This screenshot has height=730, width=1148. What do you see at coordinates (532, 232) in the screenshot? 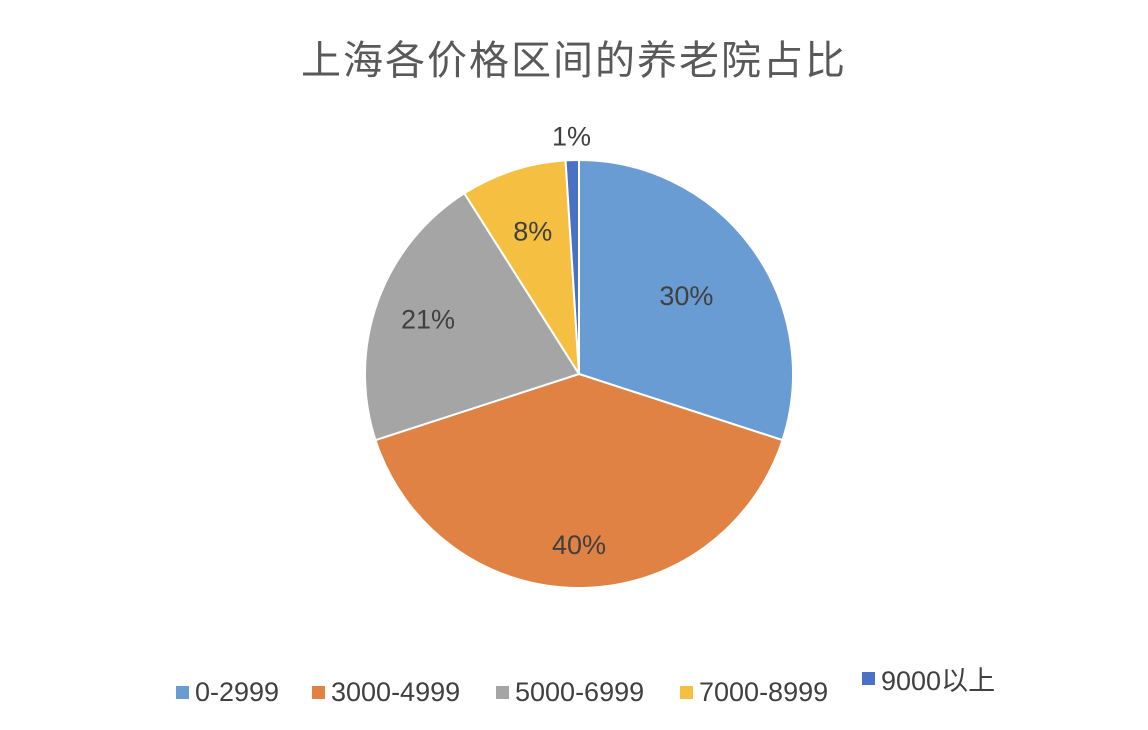
I see `data-label-7000-8999: 8%` at bounding box center [532, 232].